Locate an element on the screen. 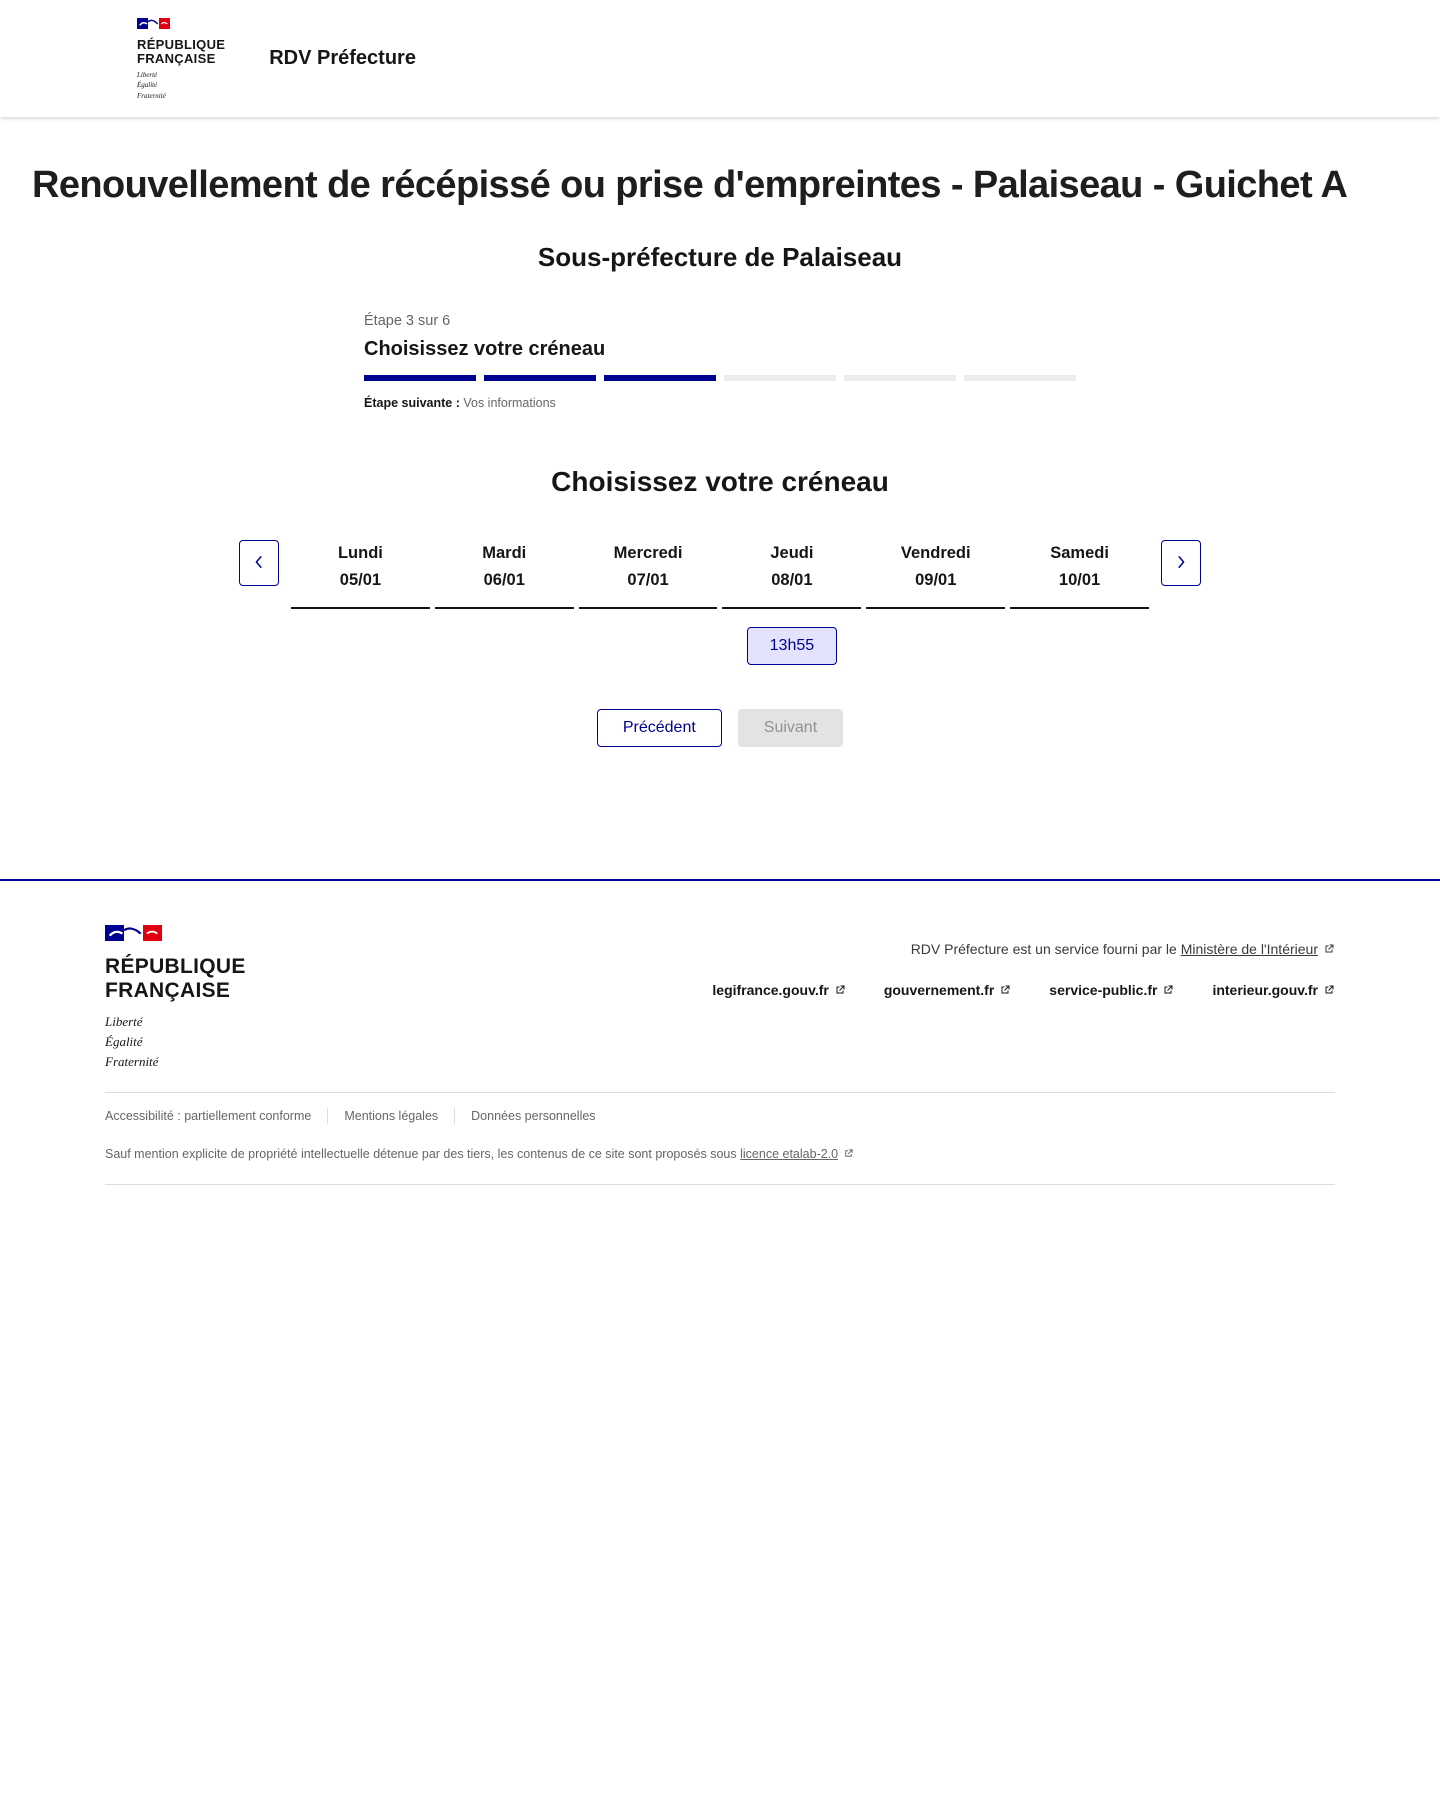 This screenshot has height=1793, width=1440. next-step-value: Vos informations is located at coordinates (509, 403).